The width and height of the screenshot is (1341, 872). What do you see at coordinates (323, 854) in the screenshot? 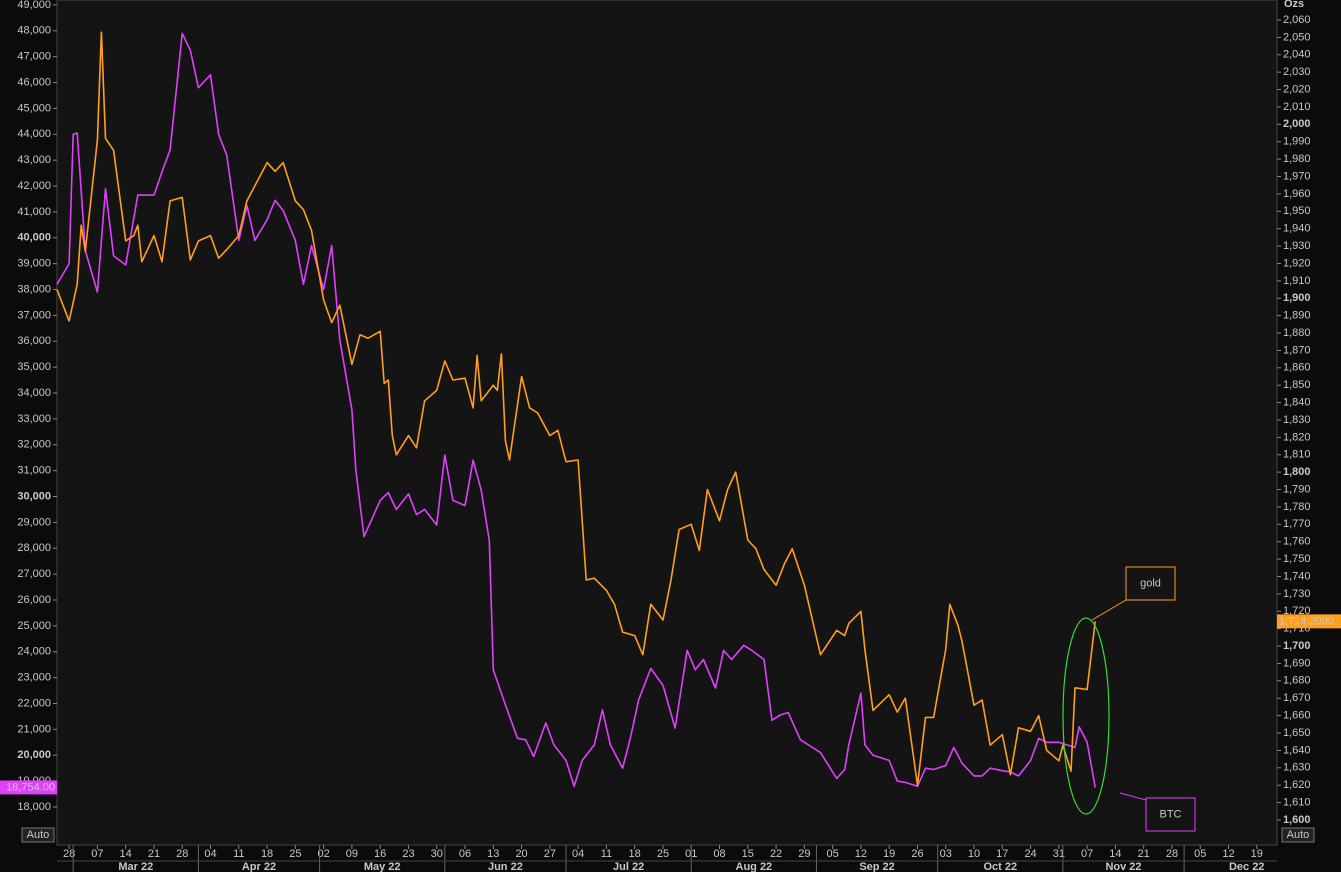
I see `x-tick-label: 02` at bounding box center [323, 854].